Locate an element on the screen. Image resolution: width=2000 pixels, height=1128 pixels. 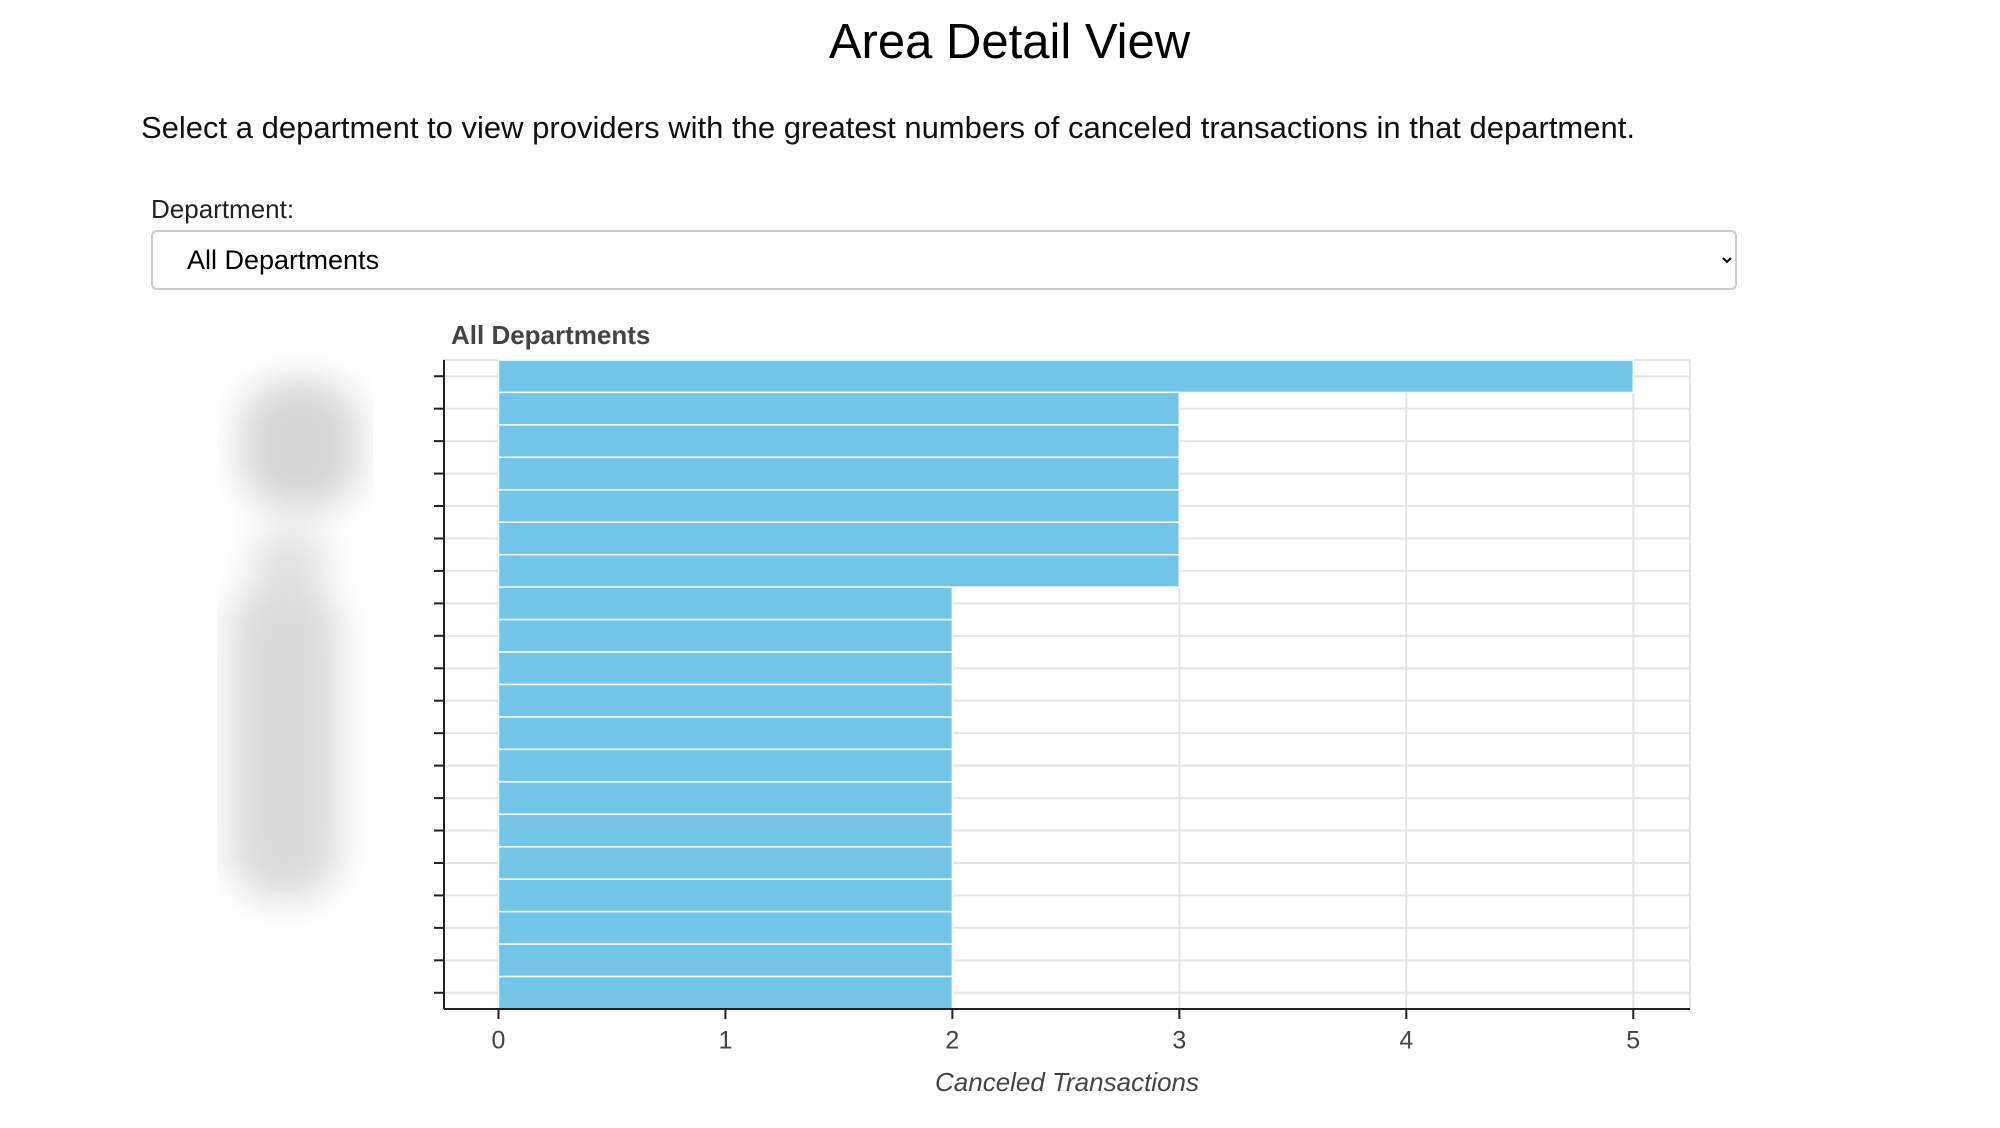
chart-title: All Departments is located at coordinates (550, 335).